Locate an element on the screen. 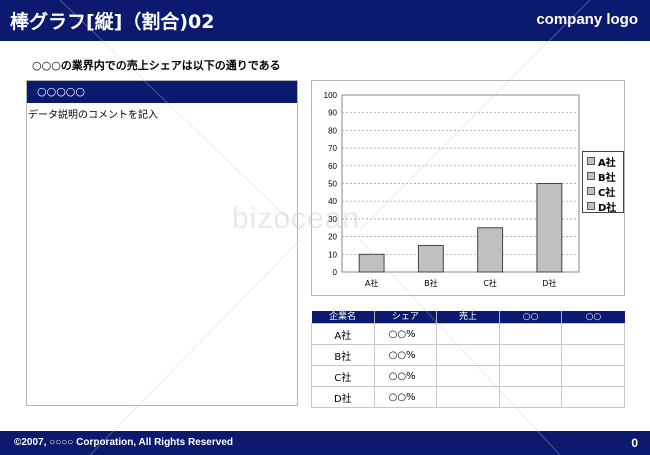 This screenshot has width=650, height=455. legend-item: C社 is located at coordinates (601, 191).